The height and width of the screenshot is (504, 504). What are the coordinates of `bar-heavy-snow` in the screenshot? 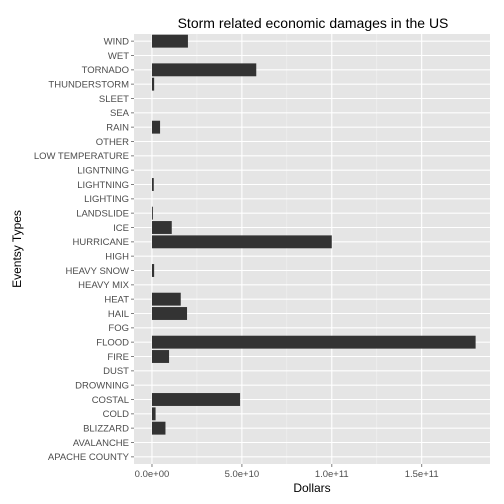 It's located at (153, 270).